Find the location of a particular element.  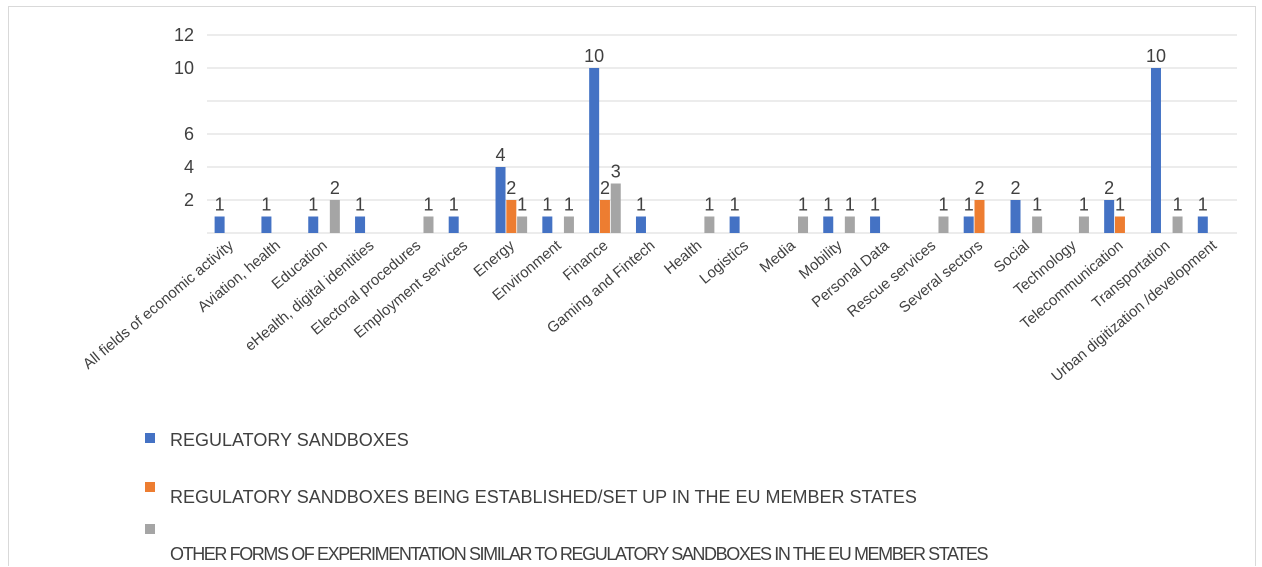

category-label: Media is located at coordinates (778, 257).